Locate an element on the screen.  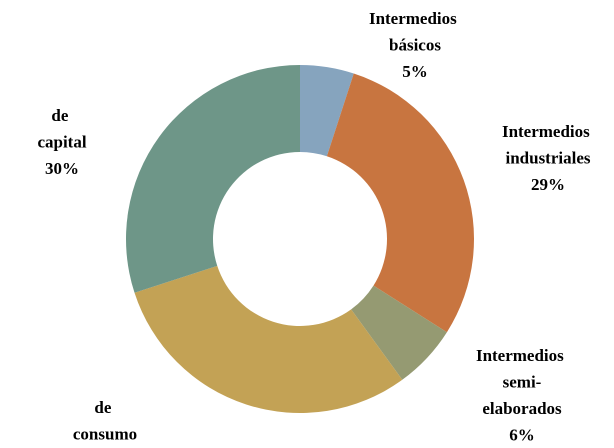
label-line: semi- is located at coordinates (522, 381).